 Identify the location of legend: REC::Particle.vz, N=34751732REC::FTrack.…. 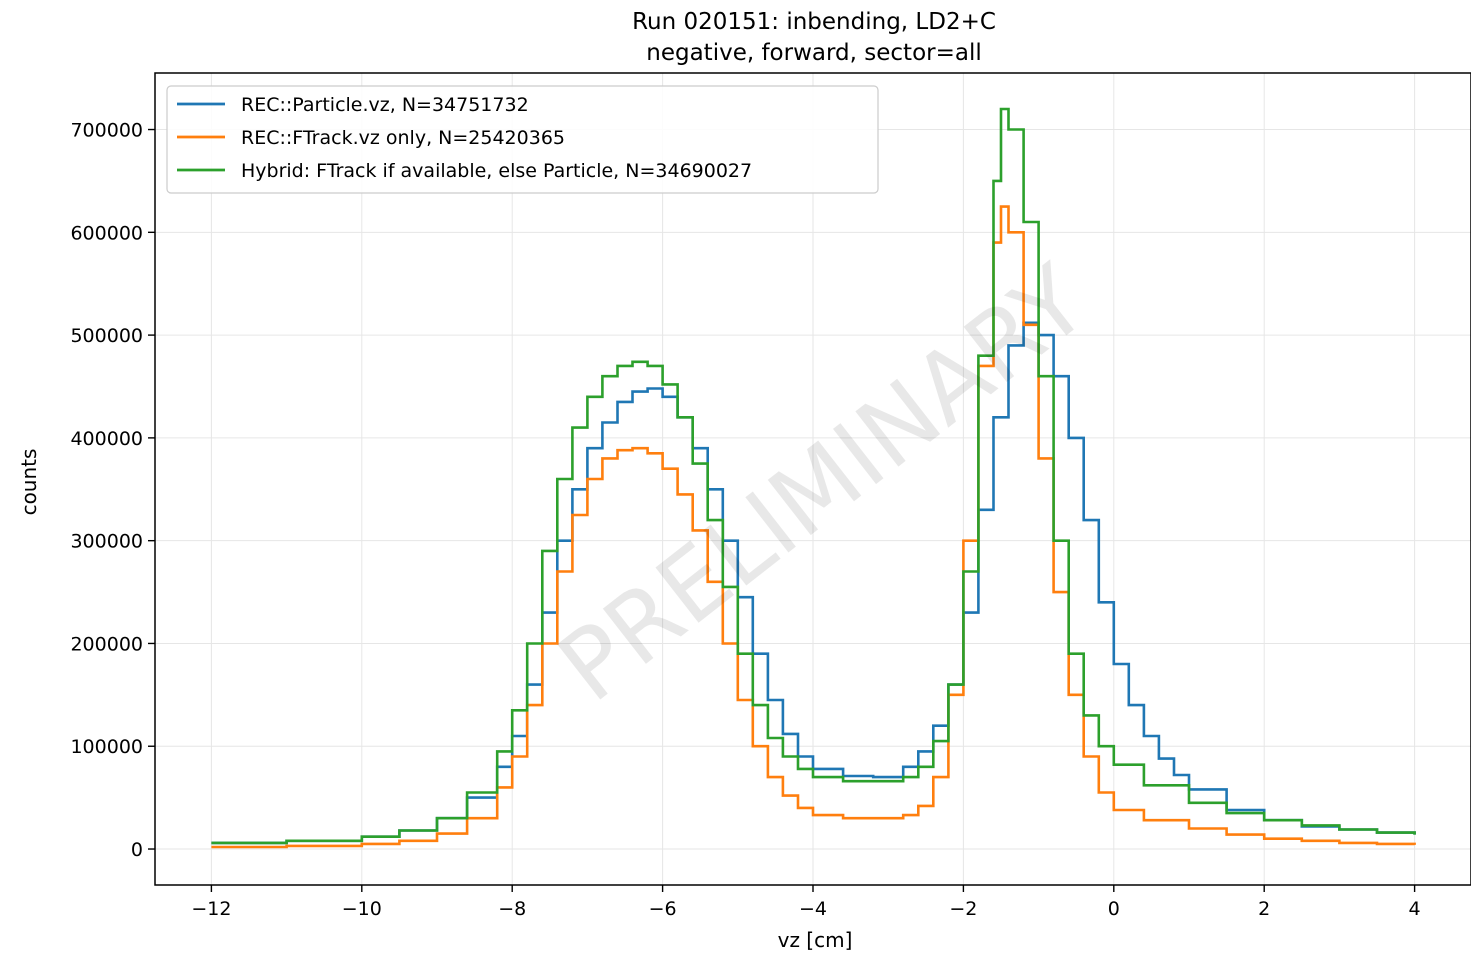
(522, 139).